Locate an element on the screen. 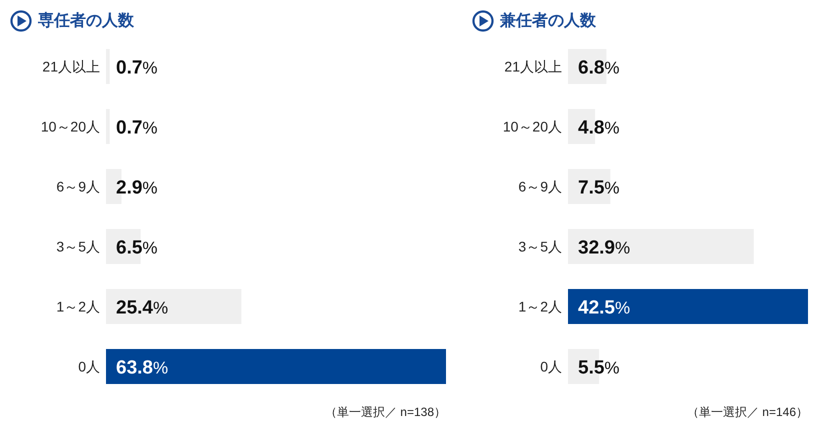 The width and height of the screenshot is (820, 430). data-label: 63.8% is located at coordinates (142, 367).